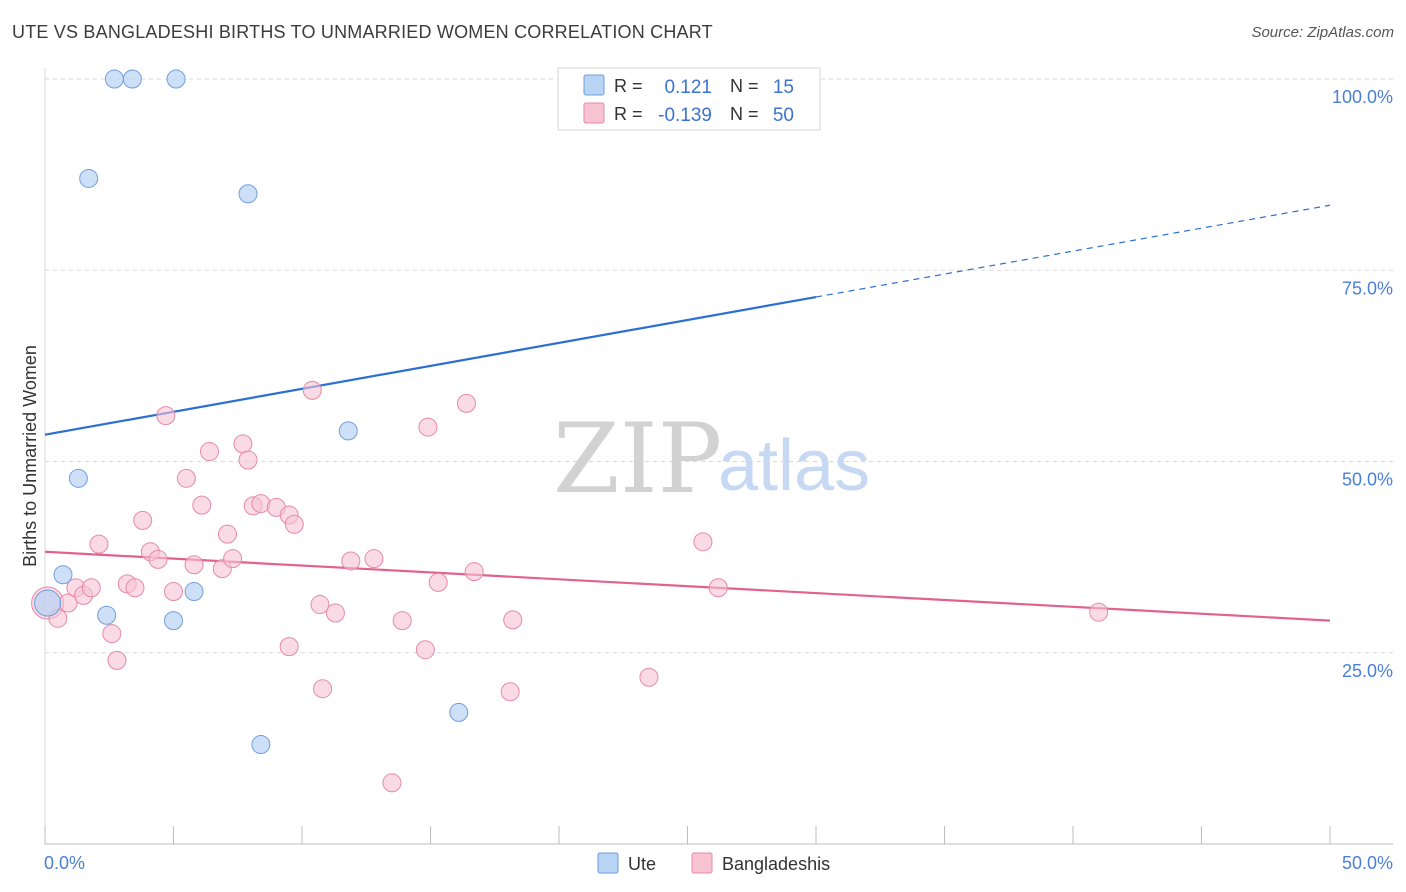 The image size is (1406, 892). I want to click on legend-ute-n-label: N =, so click(744, 86).